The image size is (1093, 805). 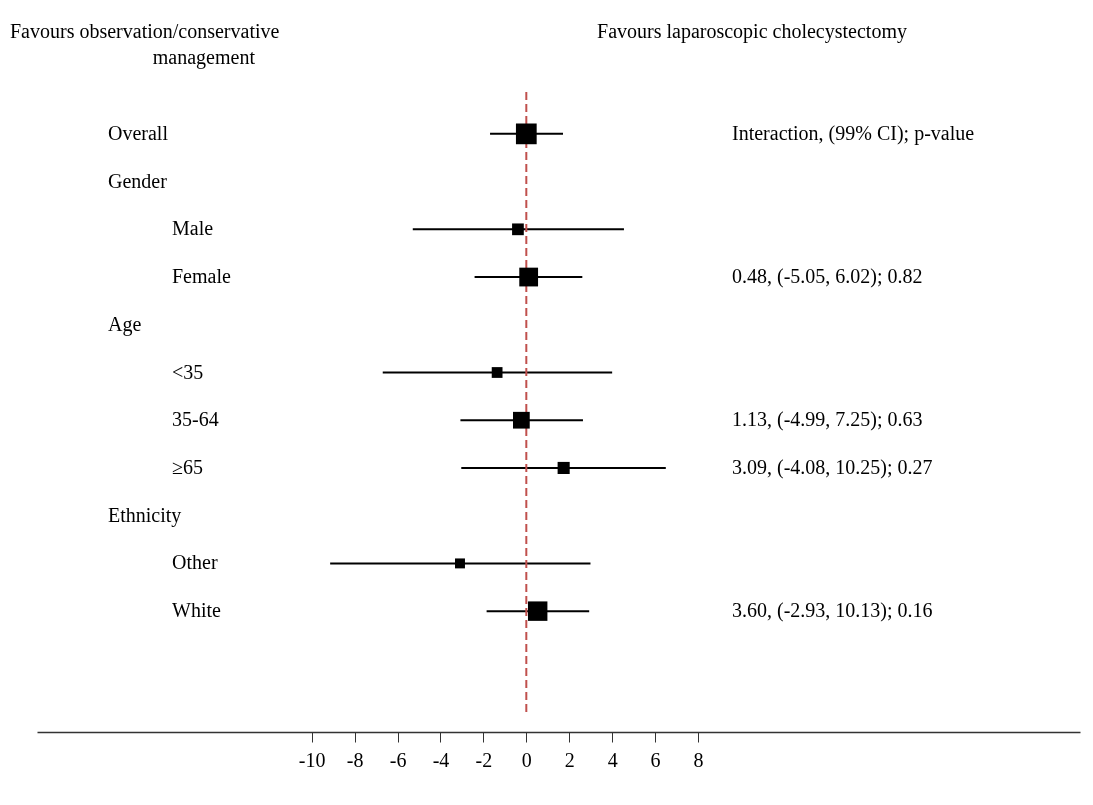 I want to click on x-tick-label: -10, so click(x=312, y=759).